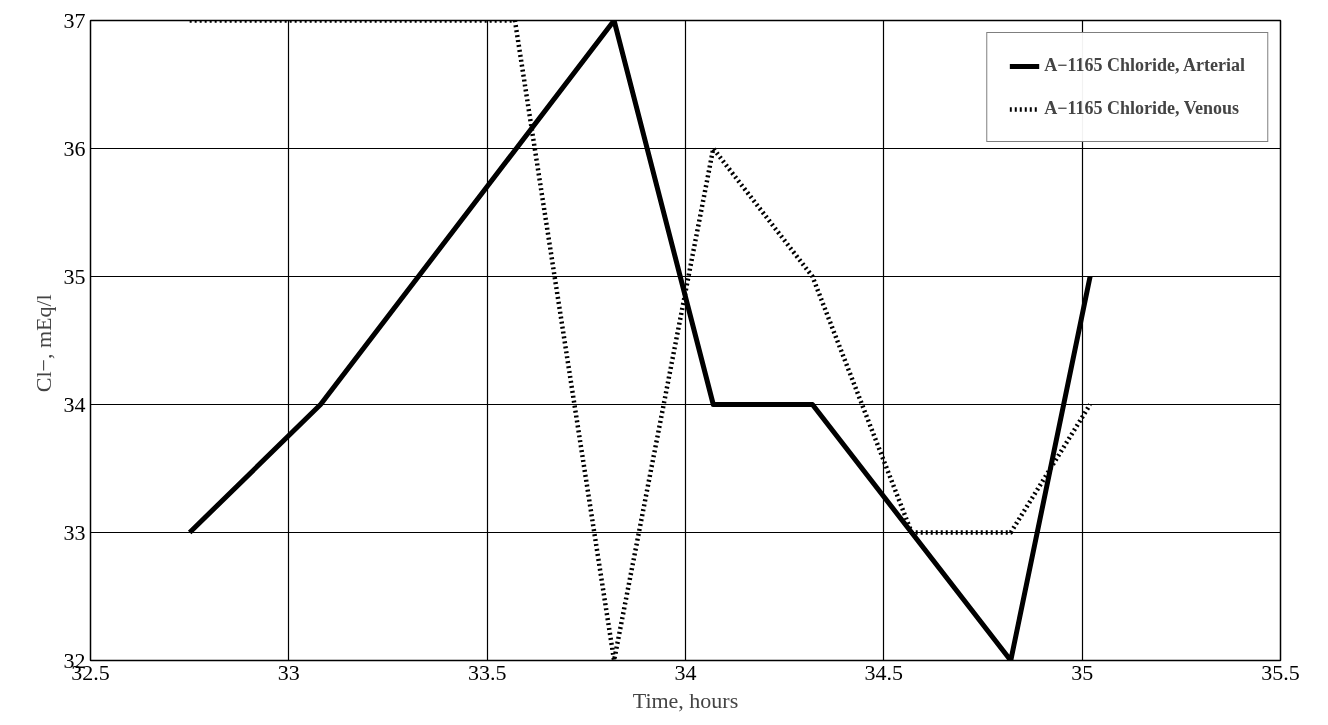 Image resolution: width=1328 pixels, height=725 pixels. I want to click on x-tick-label: 33.5, so click(487, 672).